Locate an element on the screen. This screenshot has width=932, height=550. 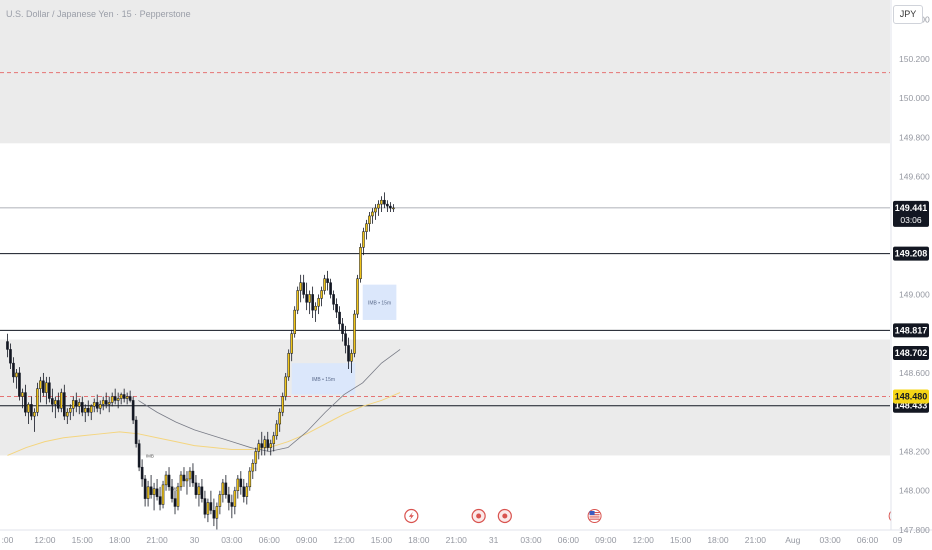
price-label-text: 148.480 is located at coordinates (911, 397).